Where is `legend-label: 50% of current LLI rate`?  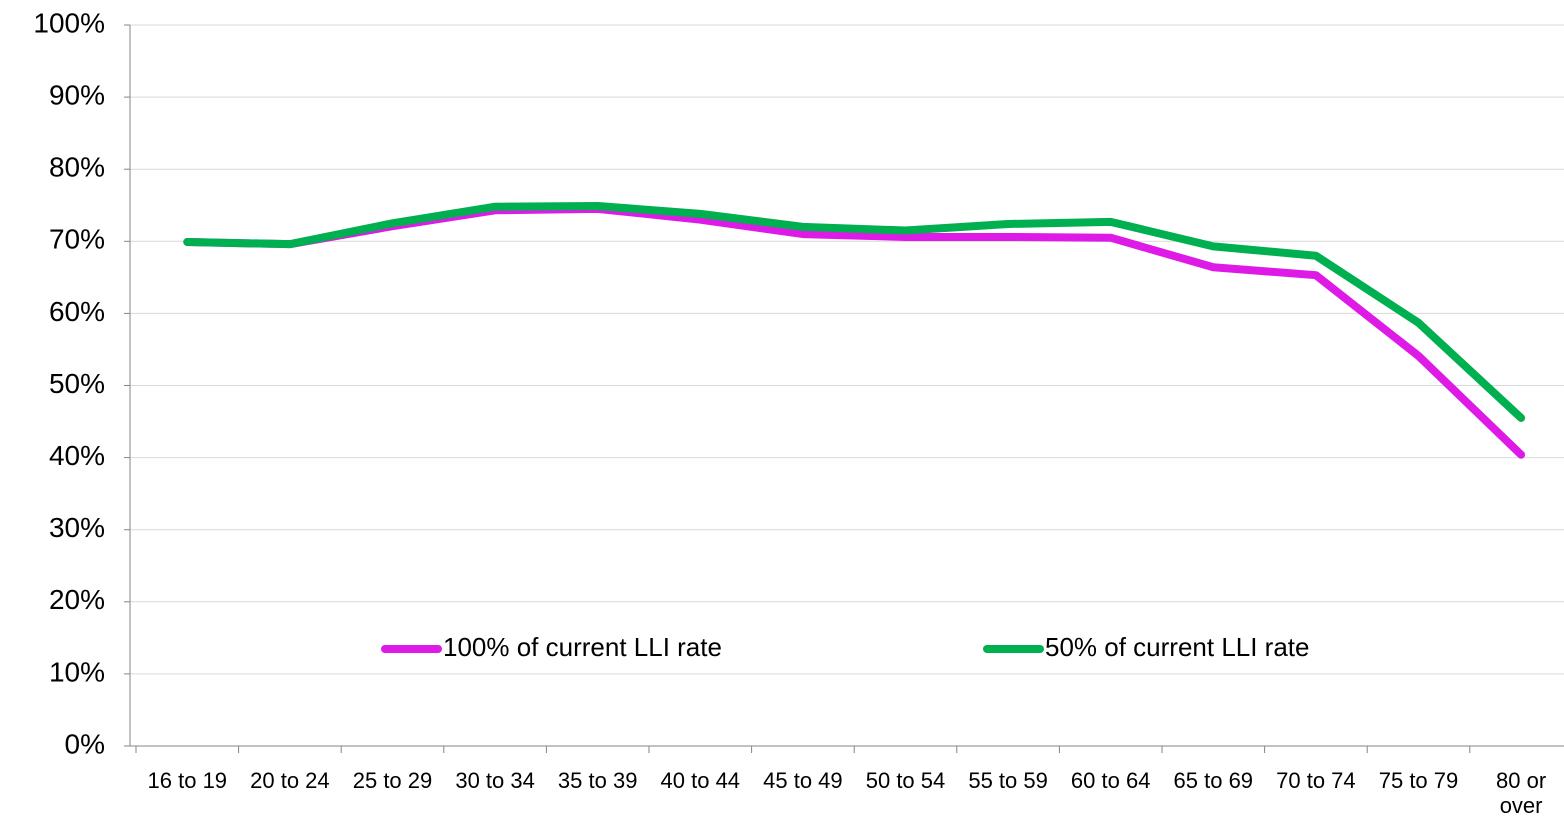
legend-label: 50% of current LLI rate is located at coordinates (1177, 647).